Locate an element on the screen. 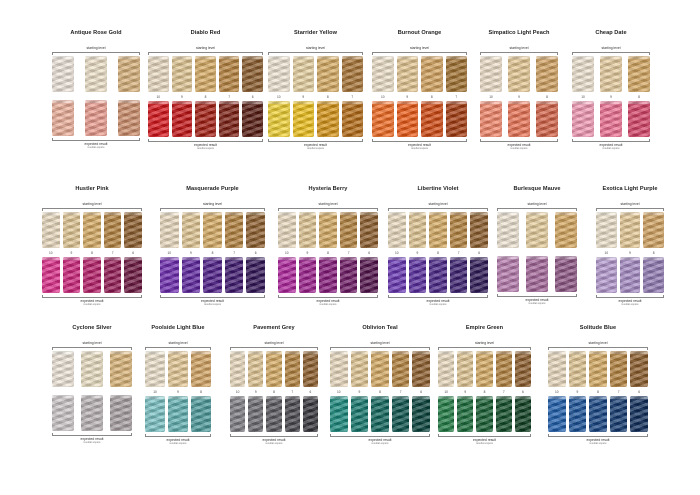  card-title: Hysteria Berry is located at coordinates (328, 189).